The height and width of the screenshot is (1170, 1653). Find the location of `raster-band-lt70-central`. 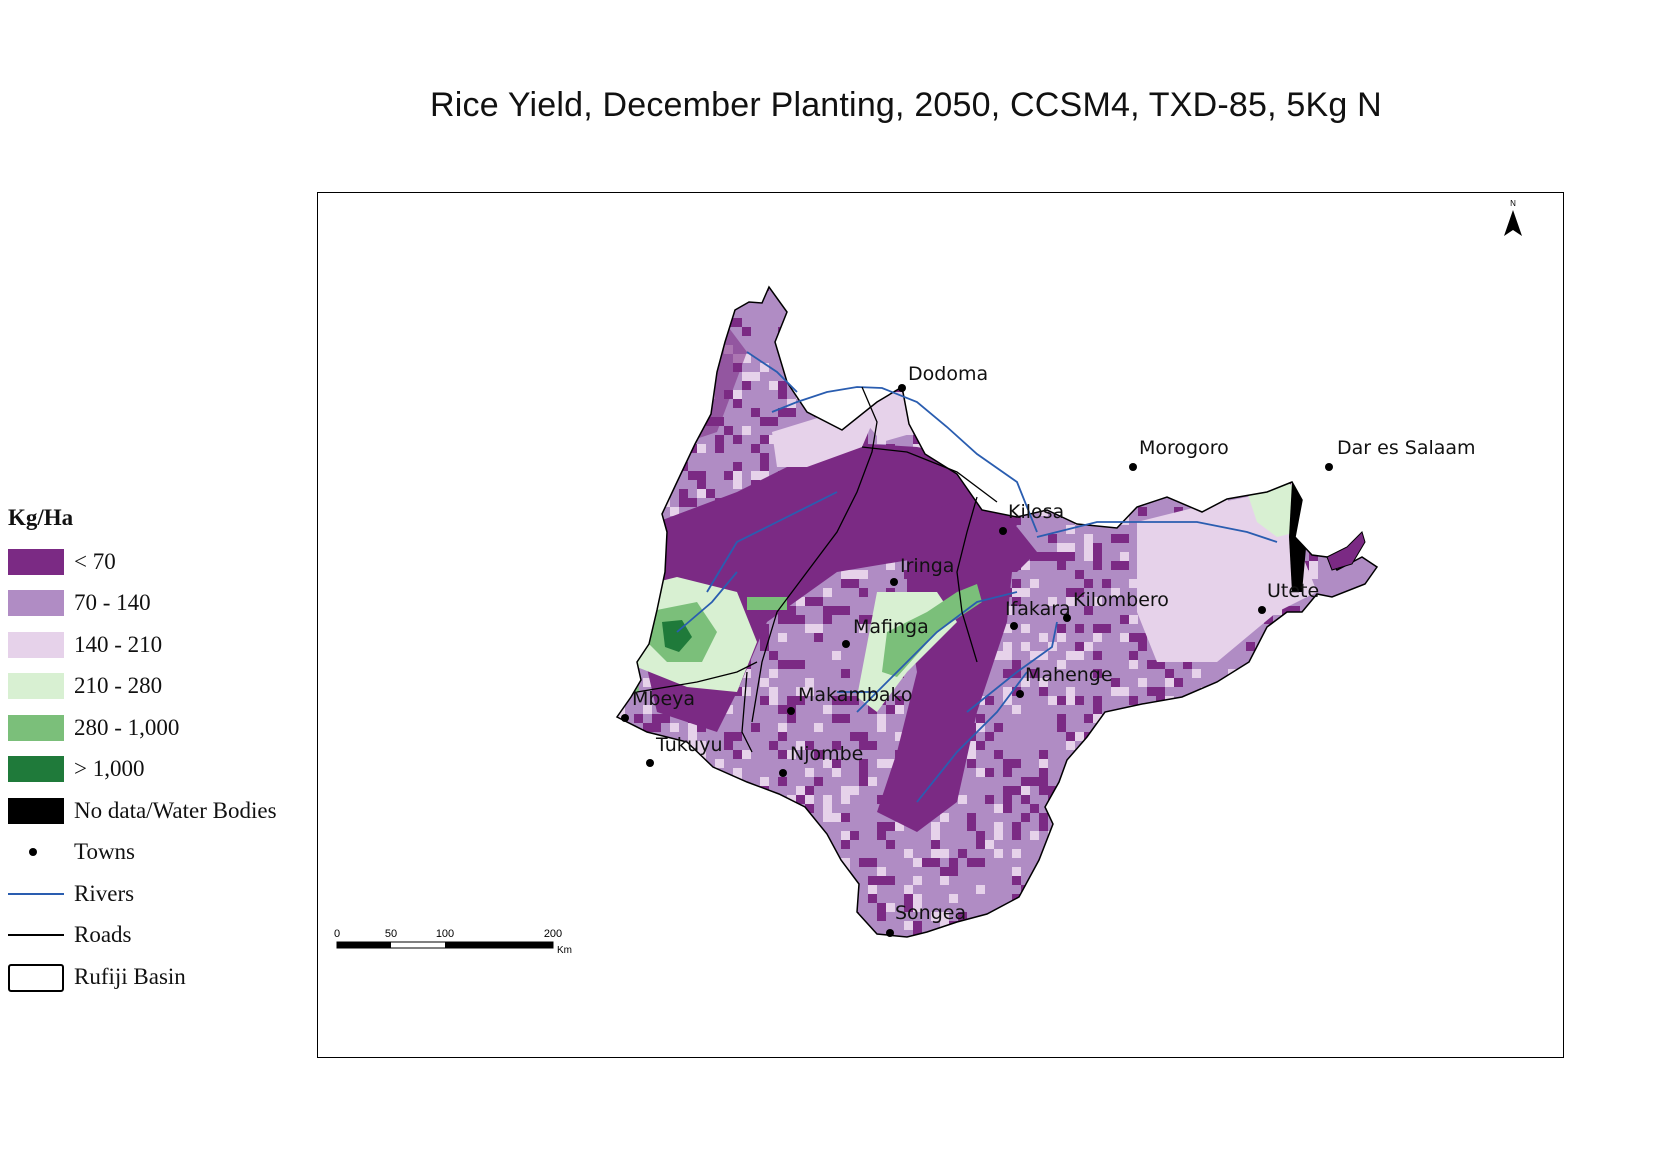

raster-band-lt70-central is located at coordinates (947, 662).